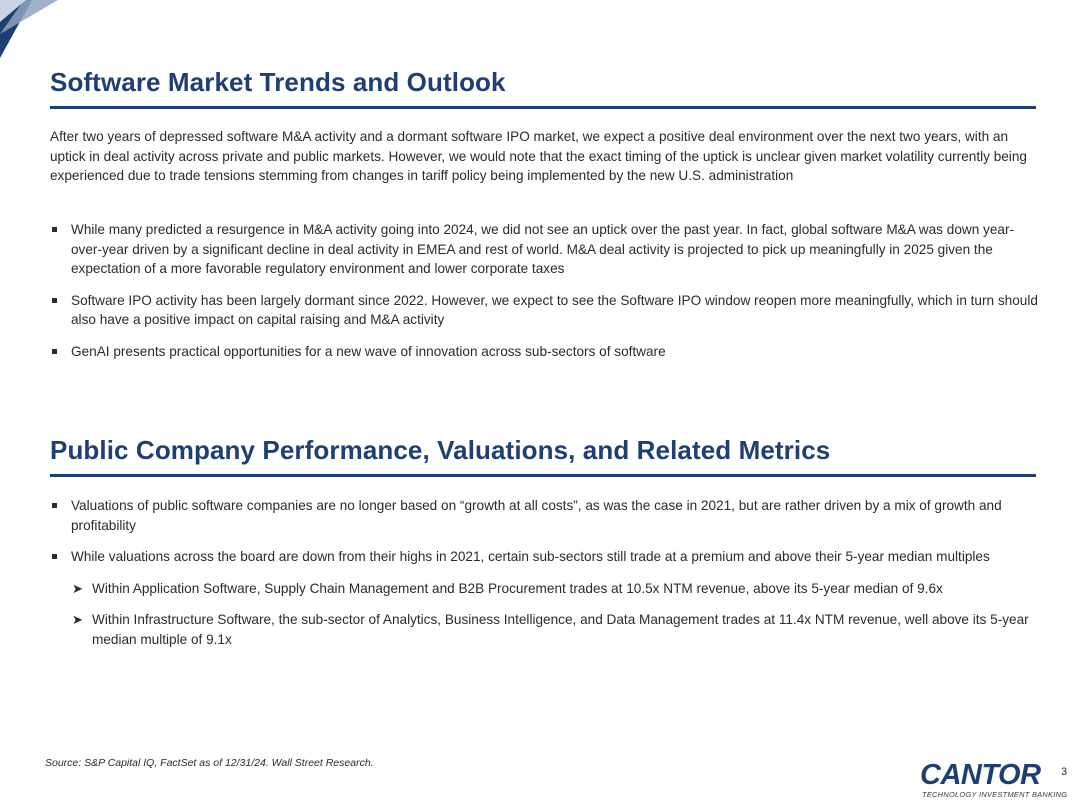 The height and width of the screenshot is (806, 1080). What do you see at coordinates (29, 29) in the screenshot?
I see `corner-decoration` at bounding box center [29, 29].